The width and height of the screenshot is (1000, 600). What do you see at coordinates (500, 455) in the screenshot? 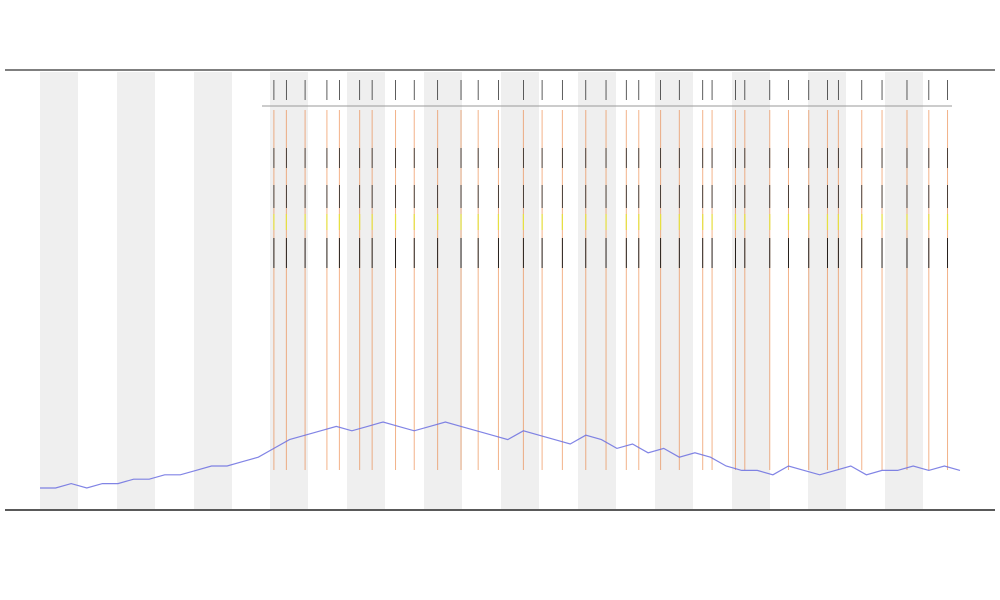
I see `series-line` at bounding box center [500, 455].